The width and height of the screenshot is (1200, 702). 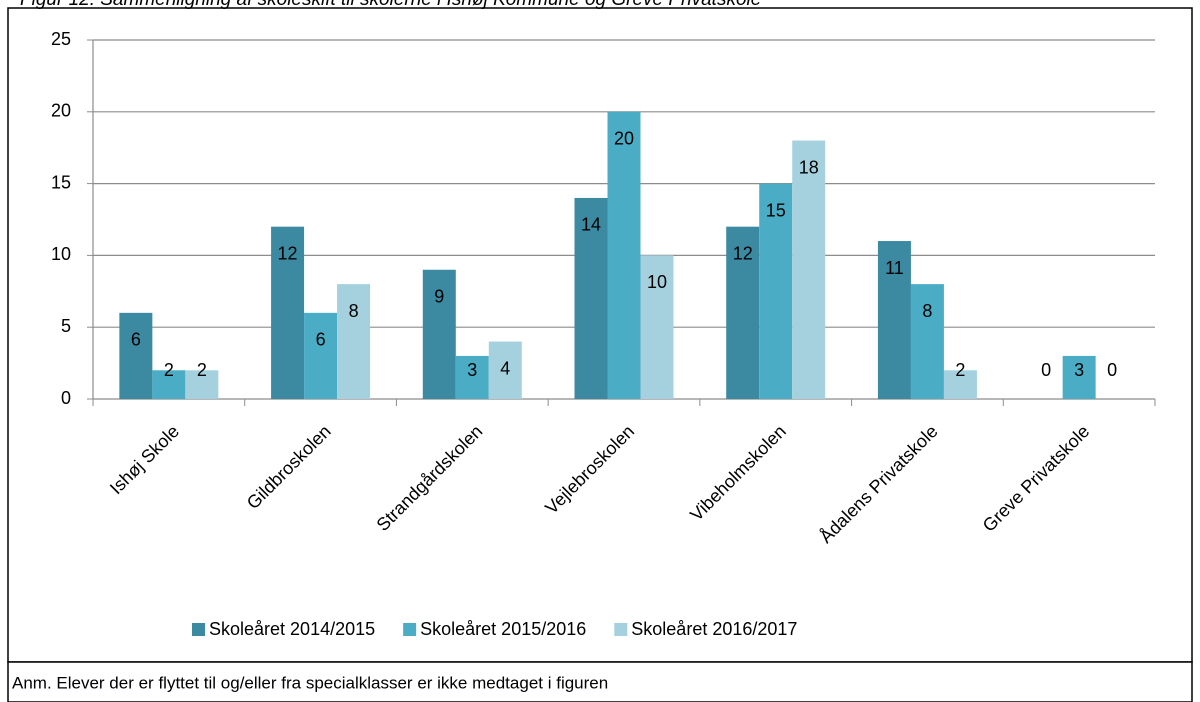 I want to click on value-label: 9, so click(x=439, y=297).